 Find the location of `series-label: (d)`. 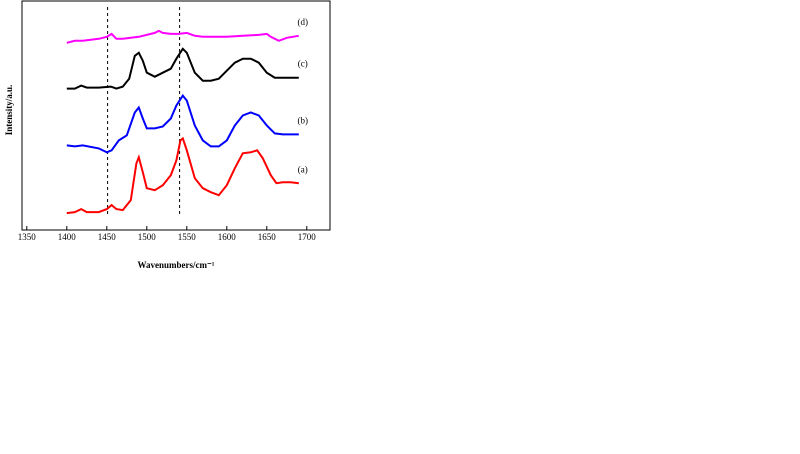

series-label: (d) is located at coordinates (303, 22).